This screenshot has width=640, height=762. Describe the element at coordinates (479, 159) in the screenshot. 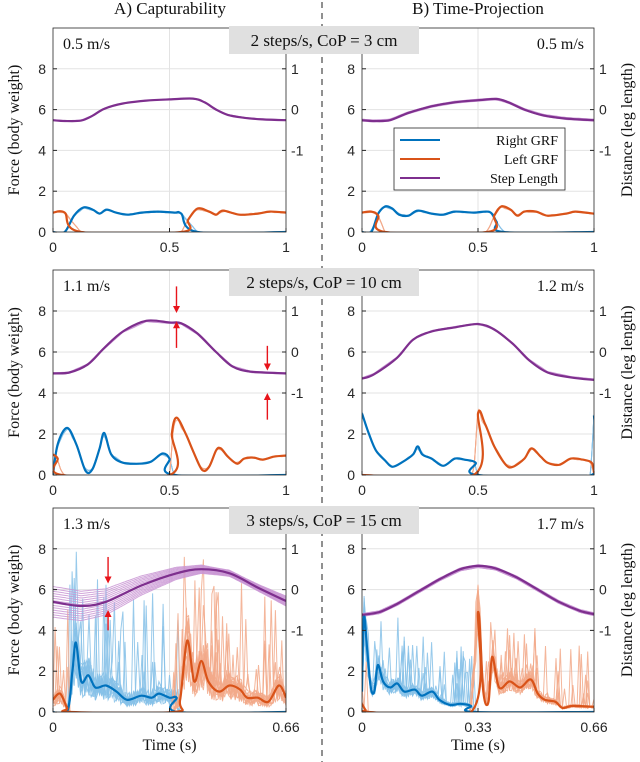

I see `legend: Right GRF Left GRF Step Length` at that location.